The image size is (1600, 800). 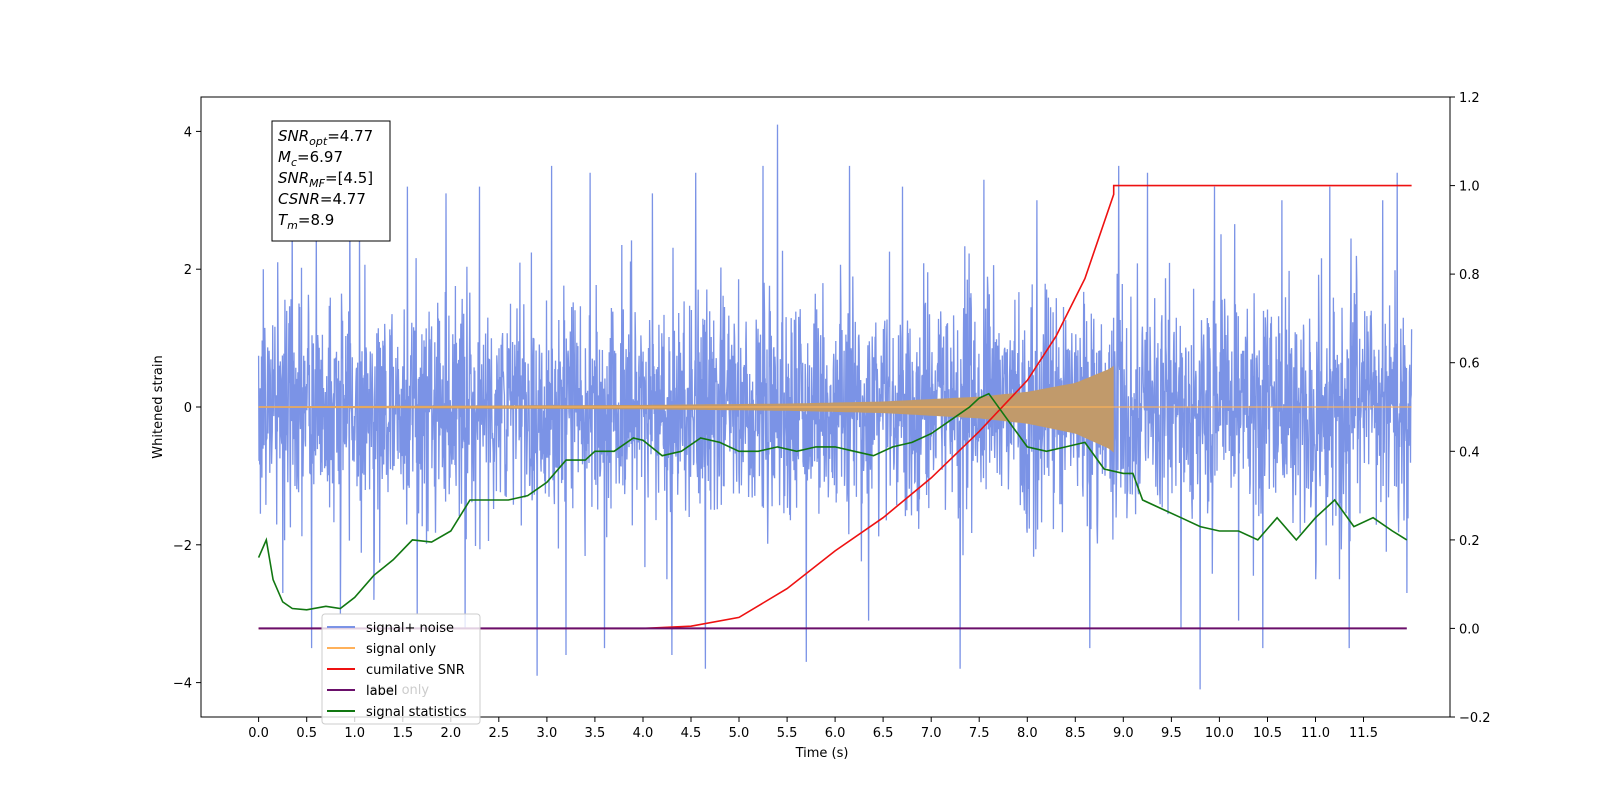 What do you see at coordinates (1469, 98) in the screenshot?
I see `y-right-tick-label: 1.2` at bounding box center [1469, 98].